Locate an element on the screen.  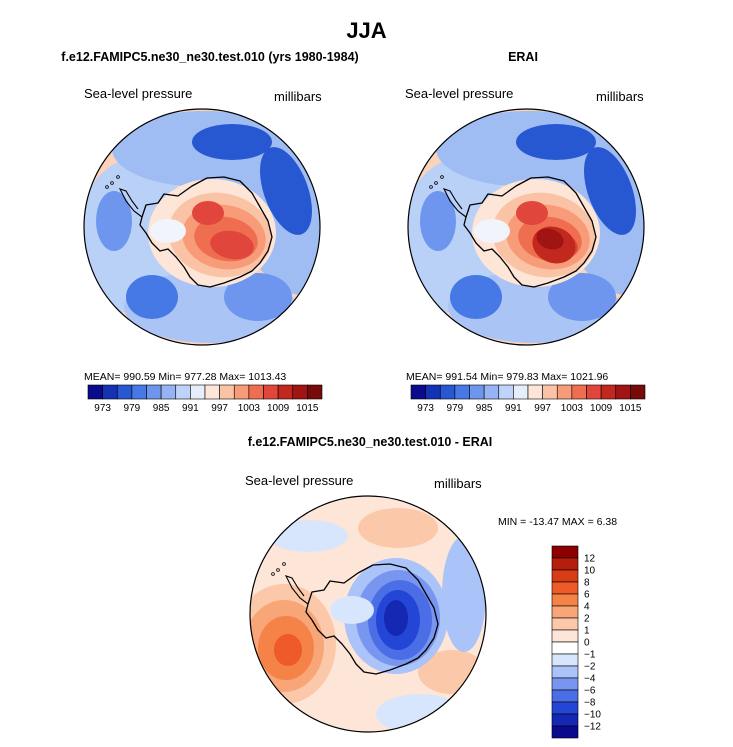
obs-map-high-ring4b is located at coordinates (532, 213).